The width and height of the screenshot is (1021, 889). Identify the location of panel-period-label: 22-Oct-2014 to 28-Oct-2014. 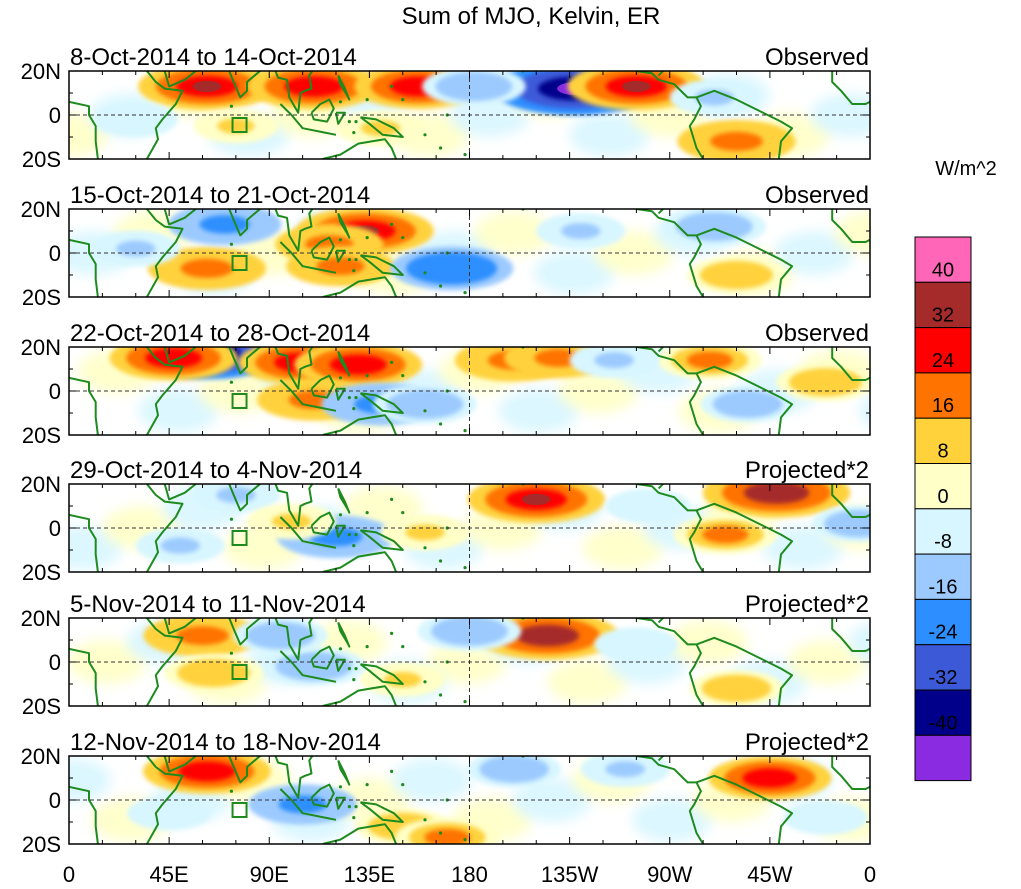
(220, 333).